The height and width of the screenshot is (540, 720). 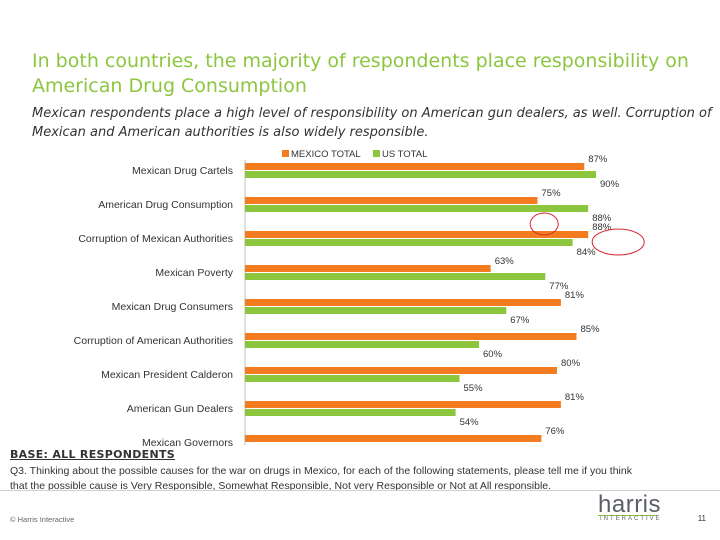 I want to click on data-label-mexico-total-american-gun-dealers: 81%, so click(x=575, y=397).